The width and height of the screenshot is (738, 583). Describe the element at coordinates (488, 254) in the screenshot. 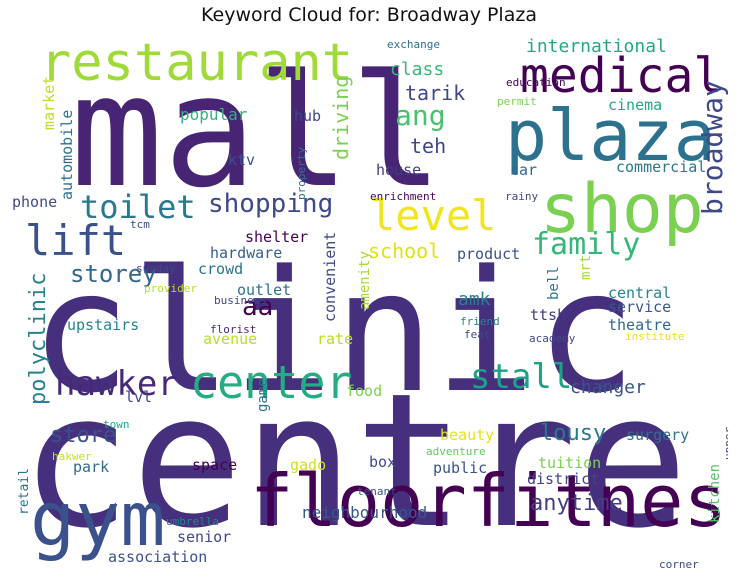

I see `word-product: product` at that location.